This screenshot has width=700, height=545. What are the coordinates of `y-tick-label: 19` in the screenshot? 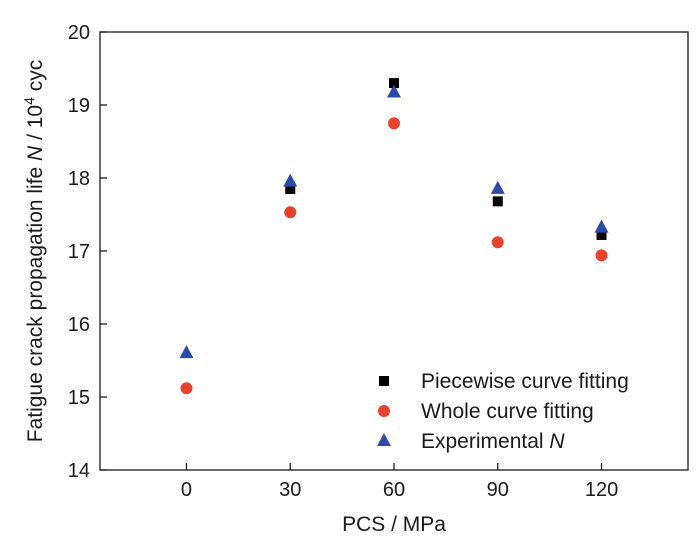 It's located at (79, 106).